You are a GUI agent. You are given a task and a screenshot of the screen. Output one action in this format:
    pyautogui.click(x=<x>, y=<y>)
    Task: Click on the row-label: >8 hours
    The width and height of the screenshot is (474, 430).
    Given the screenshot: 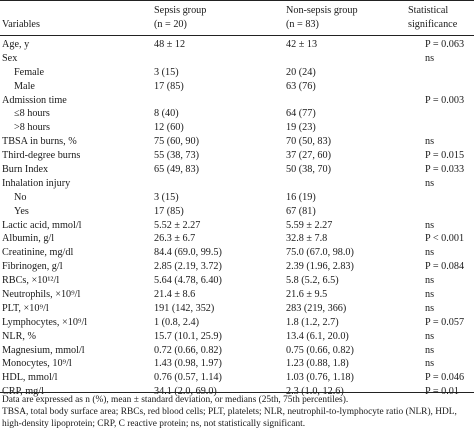 What is the action you would take?
    pyautogui.click(x=32, y=128)
    